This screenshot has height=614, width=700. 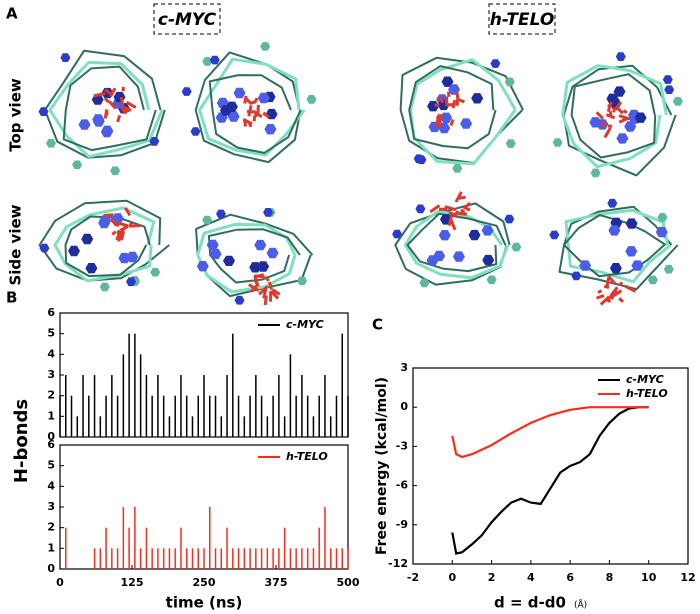 What do you see at coordinates (51, 444) in the screenshot?
I see `y-tick-label: 6` at bounding box center [51, 444].